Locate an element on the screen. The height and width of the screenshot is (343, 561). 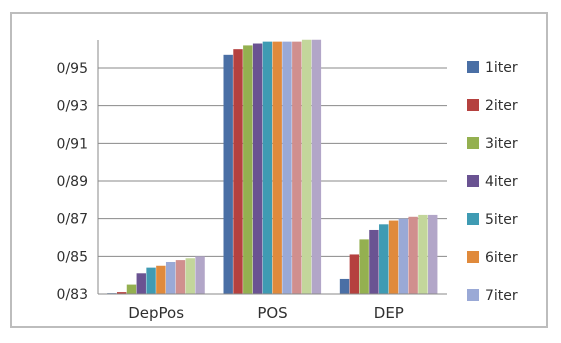
bar-DepPos-2iter is located at coordinates (121, 293).